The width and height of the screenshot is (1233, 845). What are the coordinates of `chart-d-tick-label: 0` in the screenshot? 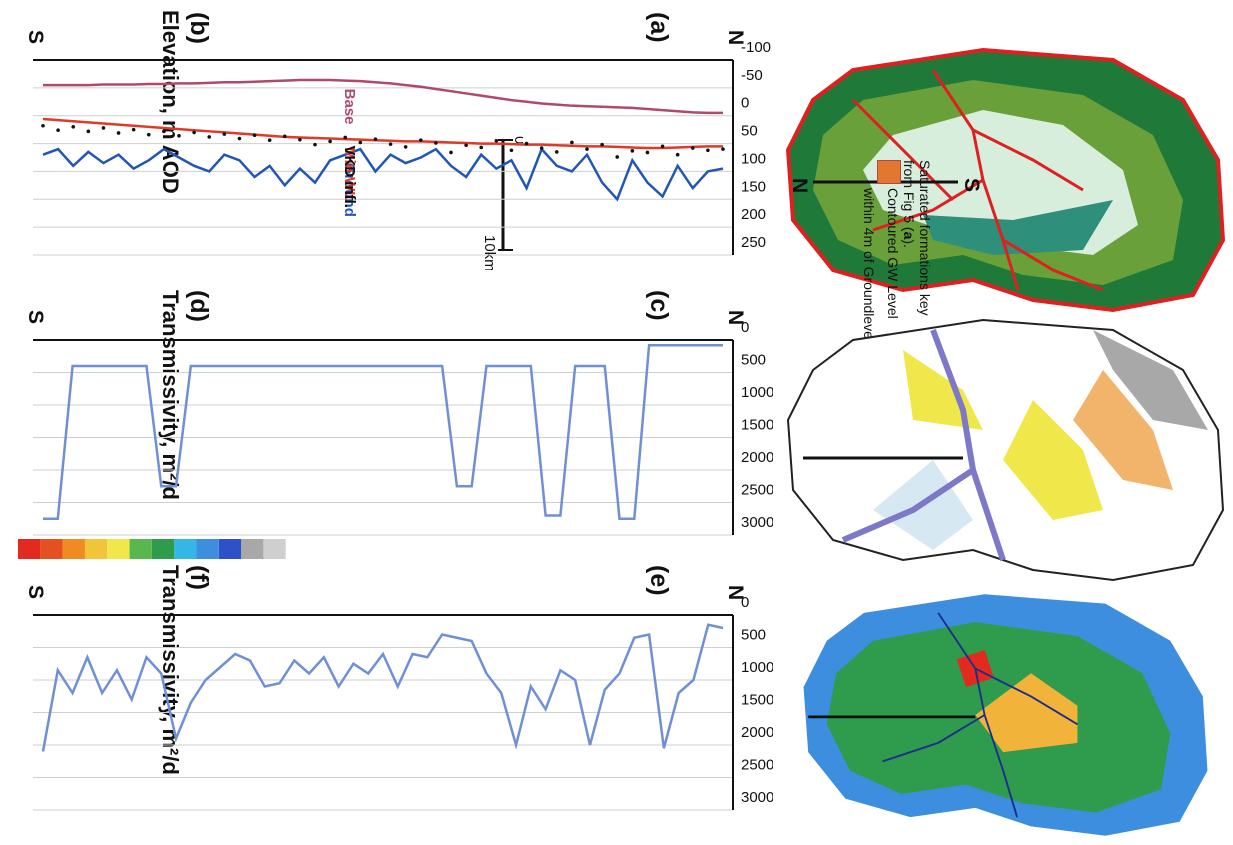 It's located at (745, 327).